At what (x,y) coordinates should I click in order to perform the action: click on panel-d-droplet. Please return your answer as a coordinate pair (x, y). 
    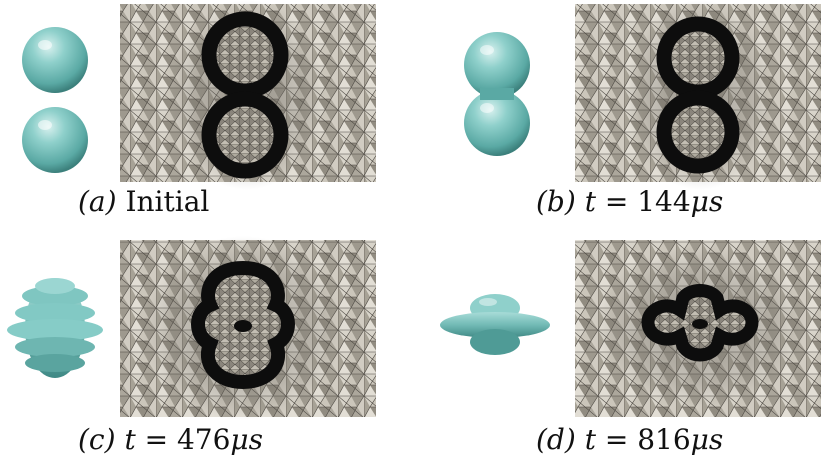
    Looking at the image, I should click on (495, 324).